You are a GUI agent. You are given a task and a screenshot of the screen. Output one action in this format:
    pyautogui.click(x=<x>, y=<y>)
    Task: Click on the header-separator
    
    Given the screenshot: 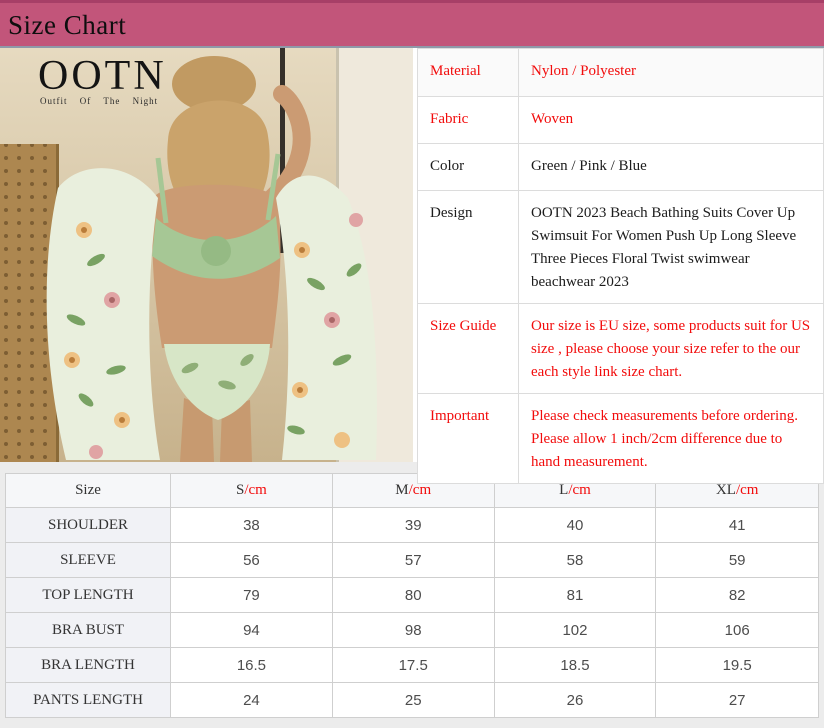 What is the action you would take?
    pyautogui.click(x=412, y=47)
    